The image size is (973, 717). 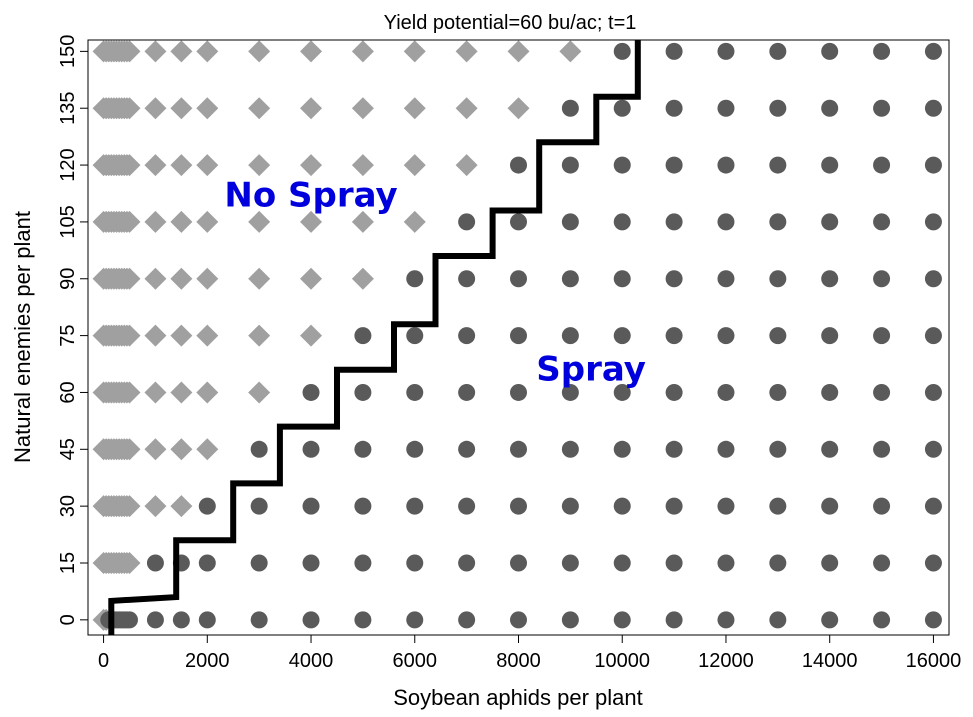 What do you see at coordinates (435, 282) in the screenshot?
I see `annotations: No Spray Spray` at bounding box center [435, 282].